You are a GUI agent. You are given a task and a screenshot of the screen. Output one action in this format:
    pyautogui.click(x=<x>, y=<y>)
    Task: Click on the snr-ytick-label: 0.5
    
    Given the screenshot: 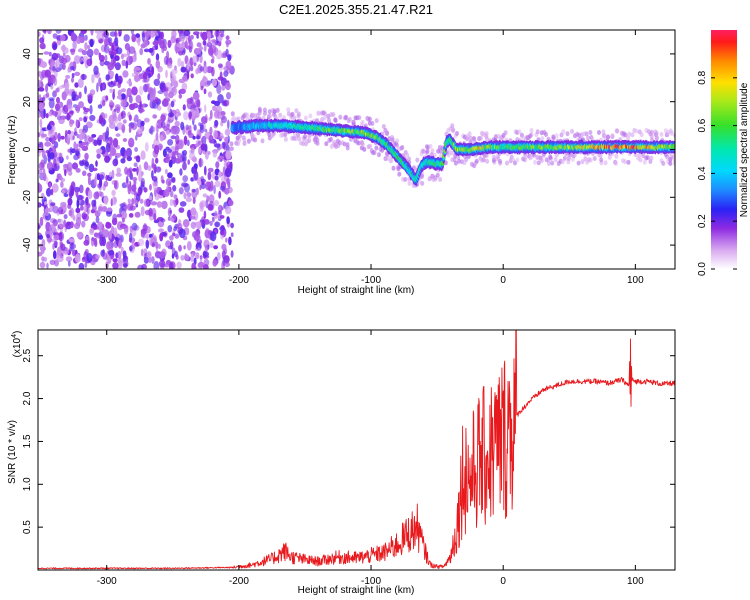 What is the action you would take?
    pyautogui.click(x=27, y=527)
    